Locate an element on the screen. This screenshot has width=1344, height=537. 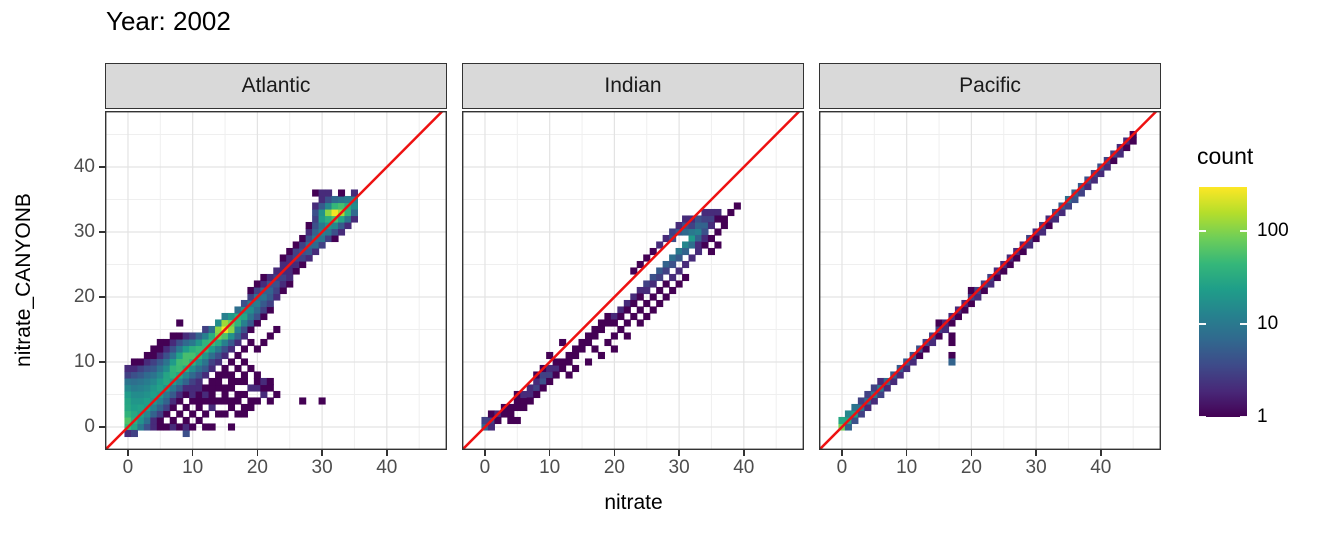
legend-colorbar is located at coordinates (1223, 302).